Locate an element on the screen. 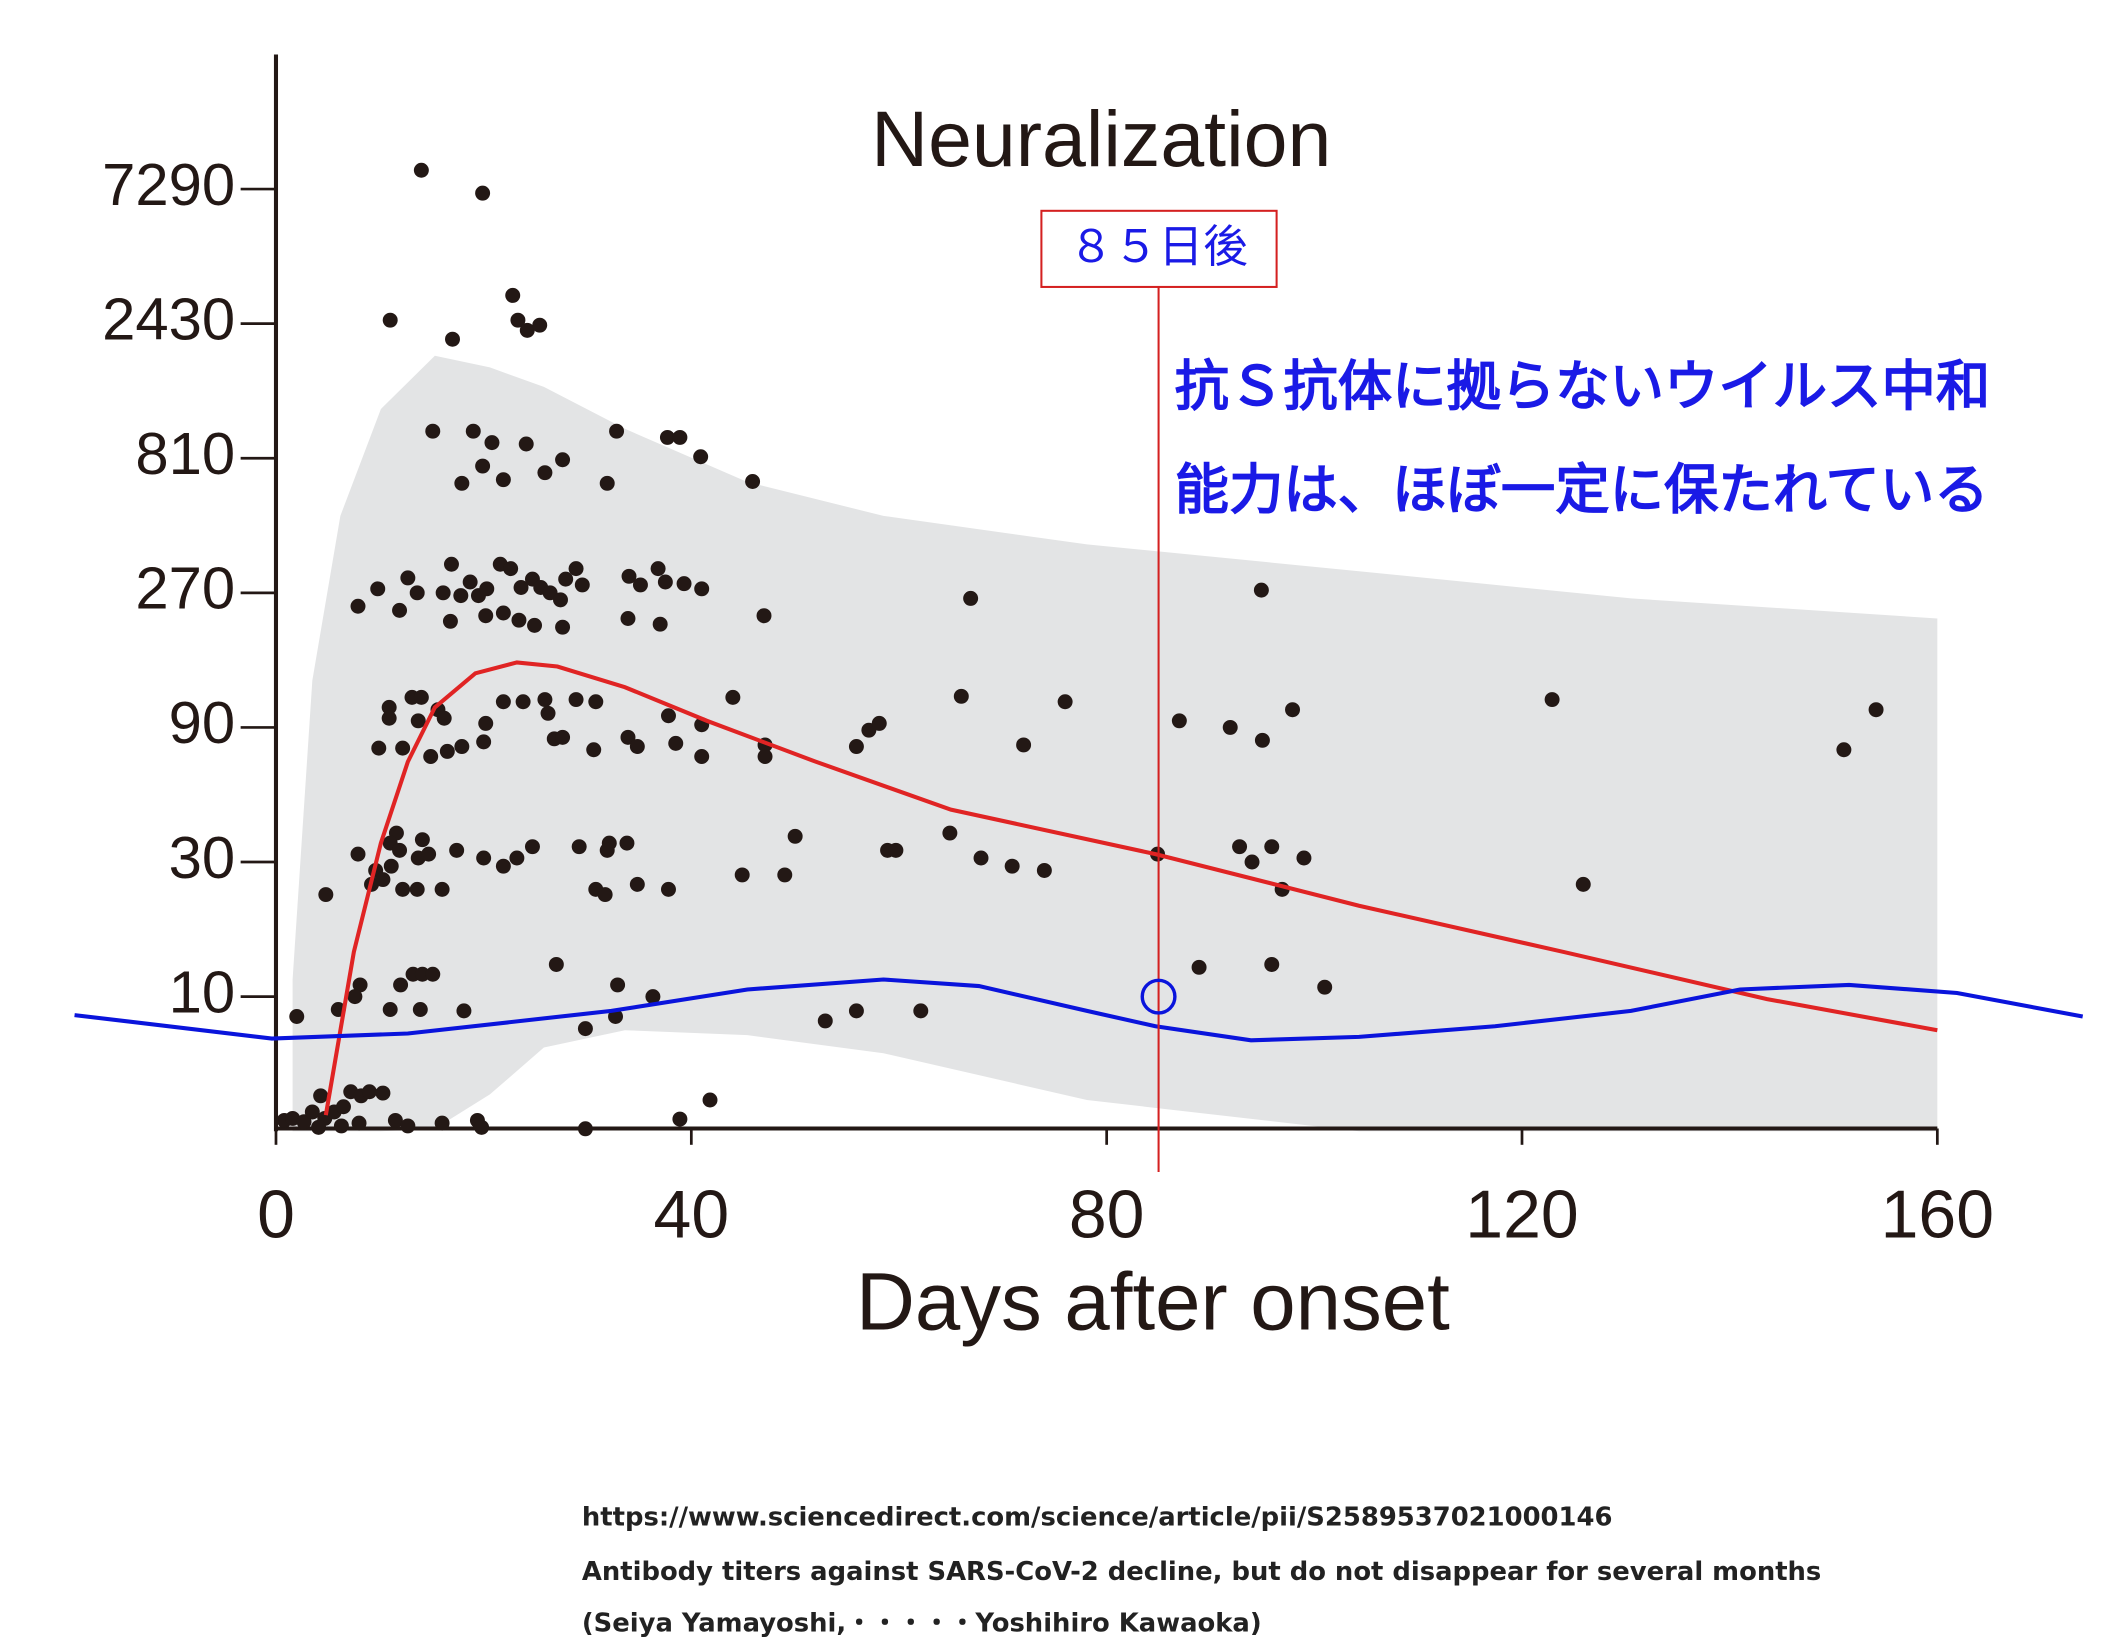 The width and height of the screenshot is (2110, 1652). y-tick-label: 10 is located at coordinates (202, 991).